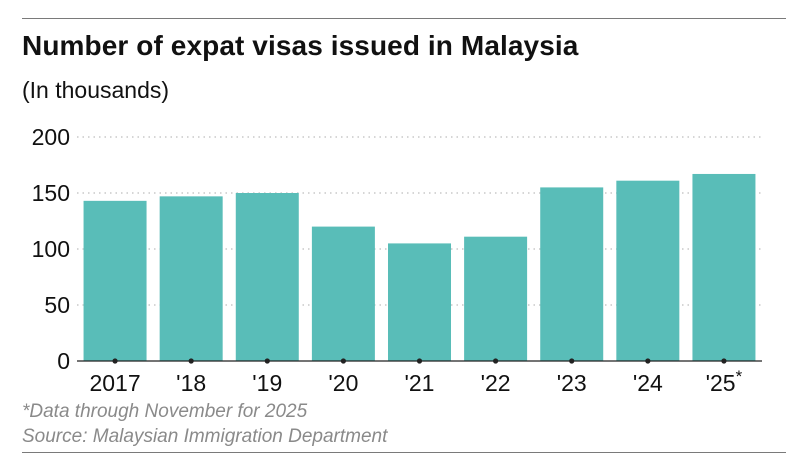 The width and height of the screenshot is (808, 462). What do you see at coordinates (63, 361) in the screenshot?
I see `y-tick-label: 0` at bounding box center [63, 361].